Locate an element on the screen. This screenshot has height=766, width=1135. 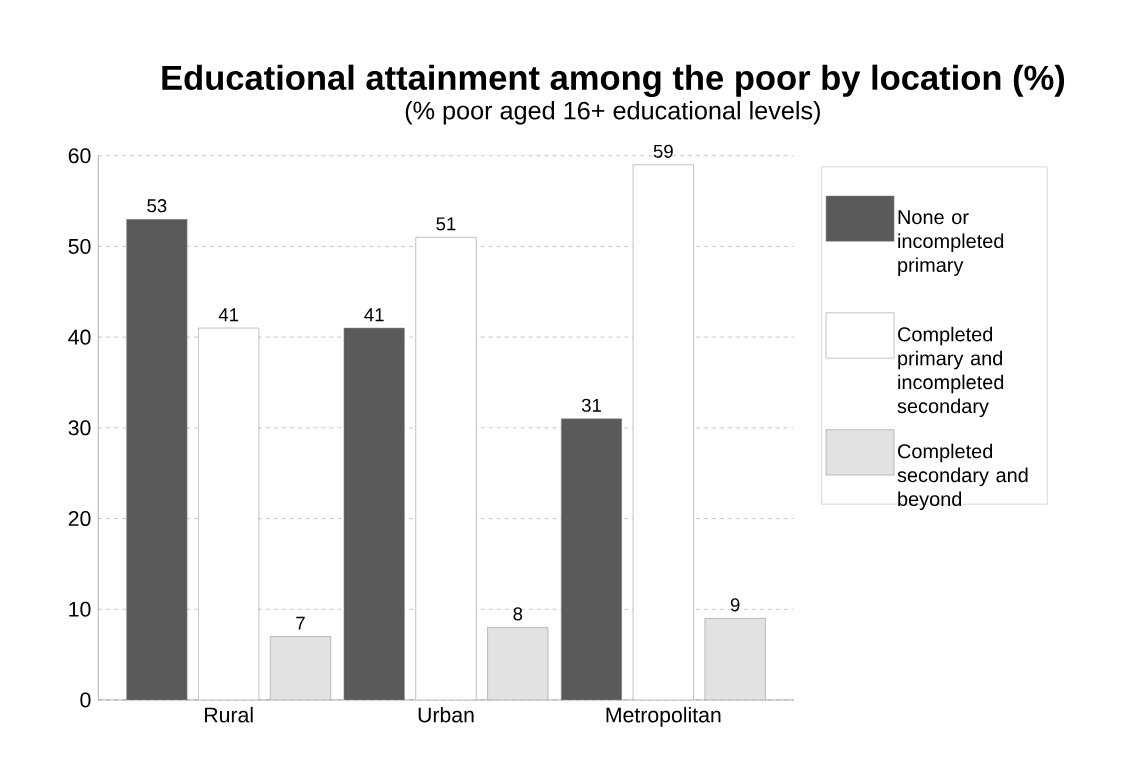
chart-subtitle: (% poor aged 16+ educational levels) is located at coordinates (612, 112).